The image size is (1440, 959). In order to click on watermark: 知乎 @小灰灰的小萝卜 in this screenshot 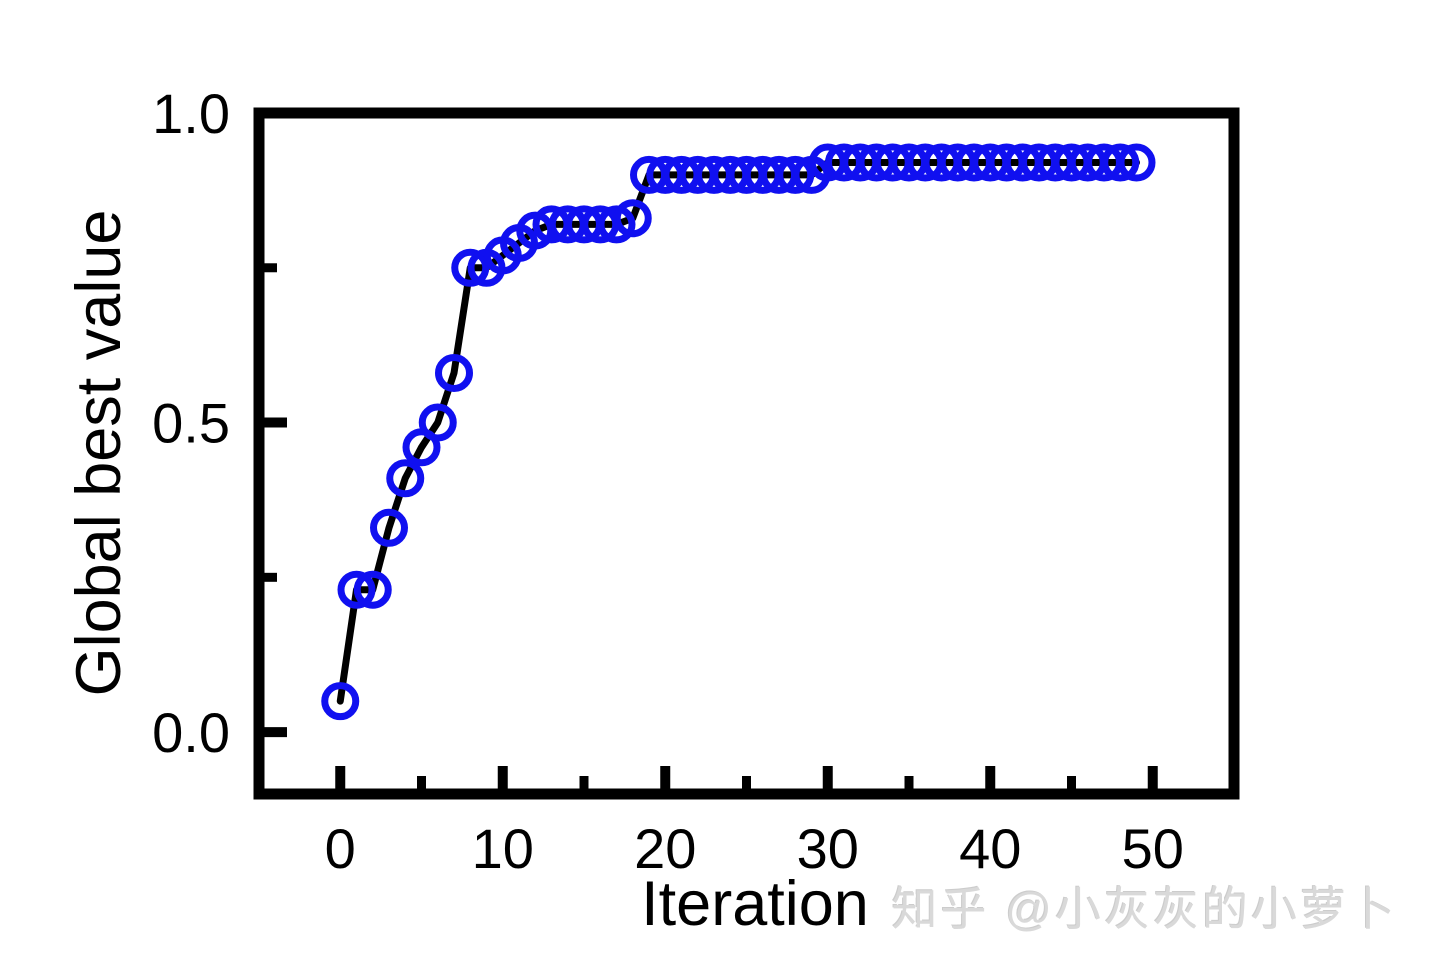, I will do `click(1144, 909)`.